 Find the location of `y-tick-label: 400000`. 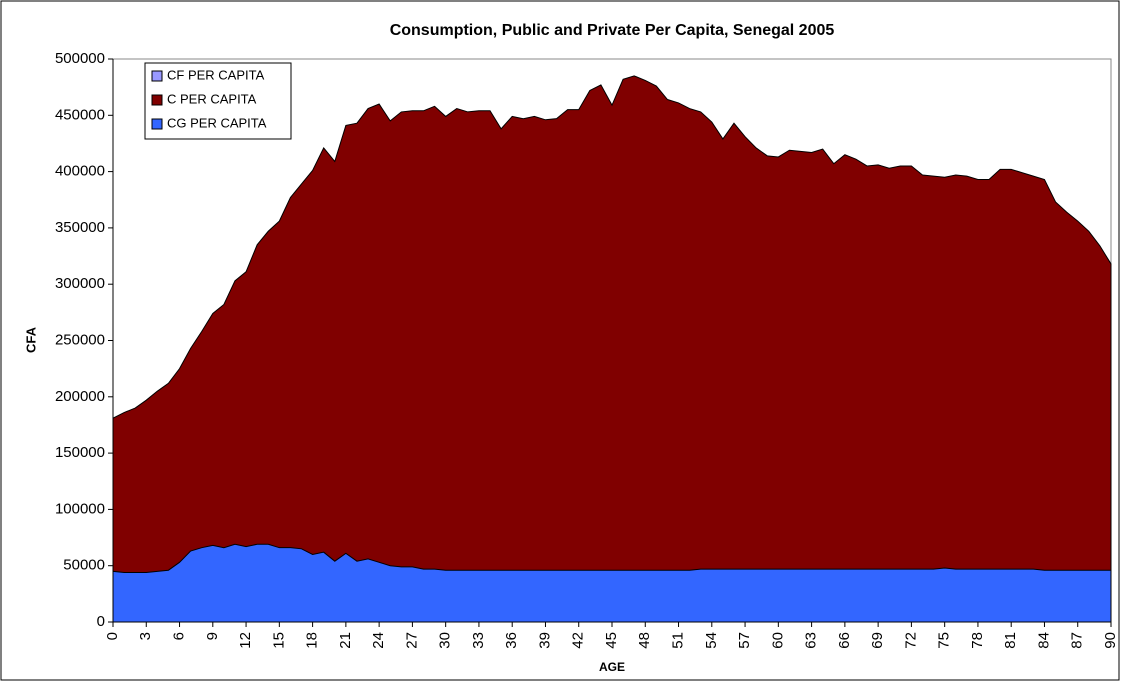

y-tick-label: 400000 is located at coordinates (80, 171).